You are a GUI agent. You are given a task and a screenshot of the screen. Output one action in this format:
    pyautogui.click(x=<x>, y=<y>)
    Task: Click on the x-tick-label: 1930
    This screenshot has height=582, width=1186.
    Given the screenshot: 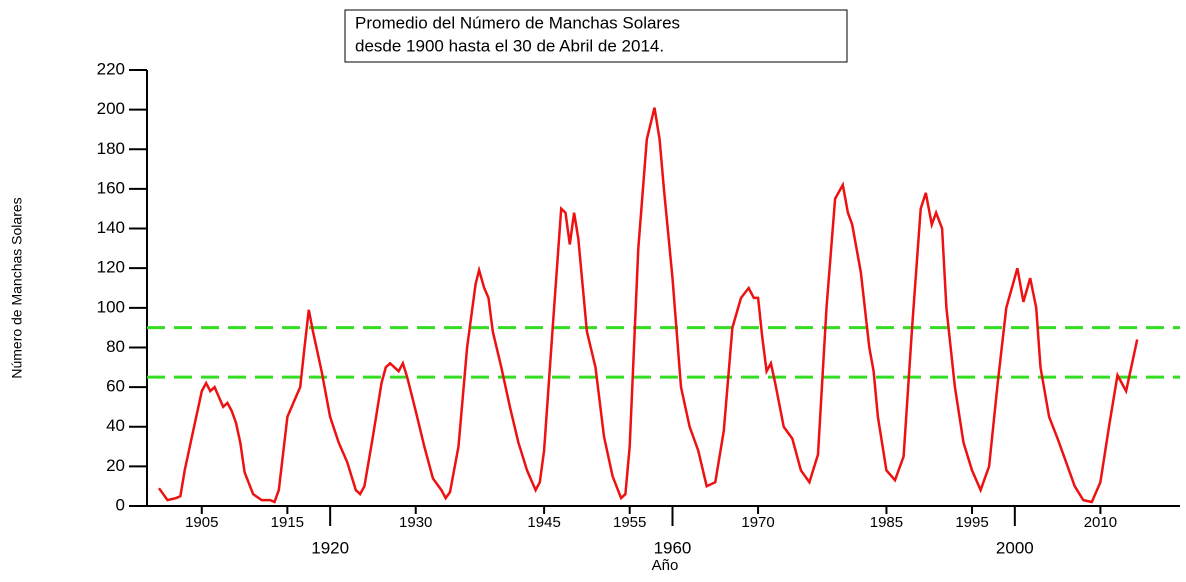 What is the action you would take?
    pyautogui.click(x=415, y=522)
    